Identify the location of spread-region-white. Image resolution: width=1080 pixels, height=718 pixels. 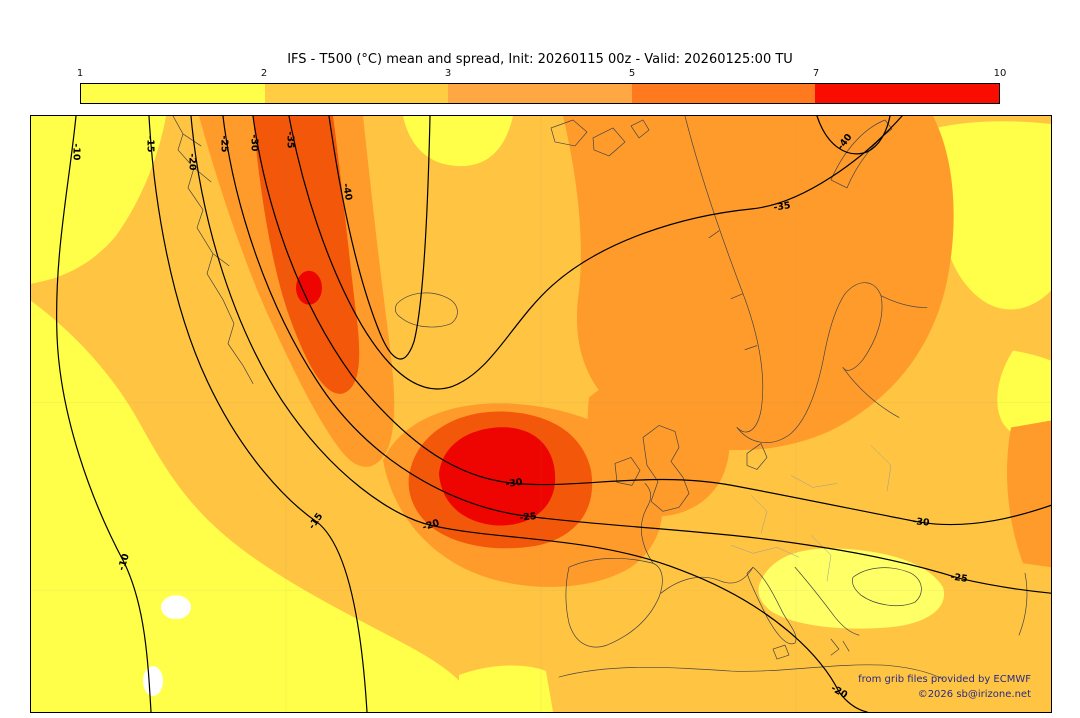
(167, 646).